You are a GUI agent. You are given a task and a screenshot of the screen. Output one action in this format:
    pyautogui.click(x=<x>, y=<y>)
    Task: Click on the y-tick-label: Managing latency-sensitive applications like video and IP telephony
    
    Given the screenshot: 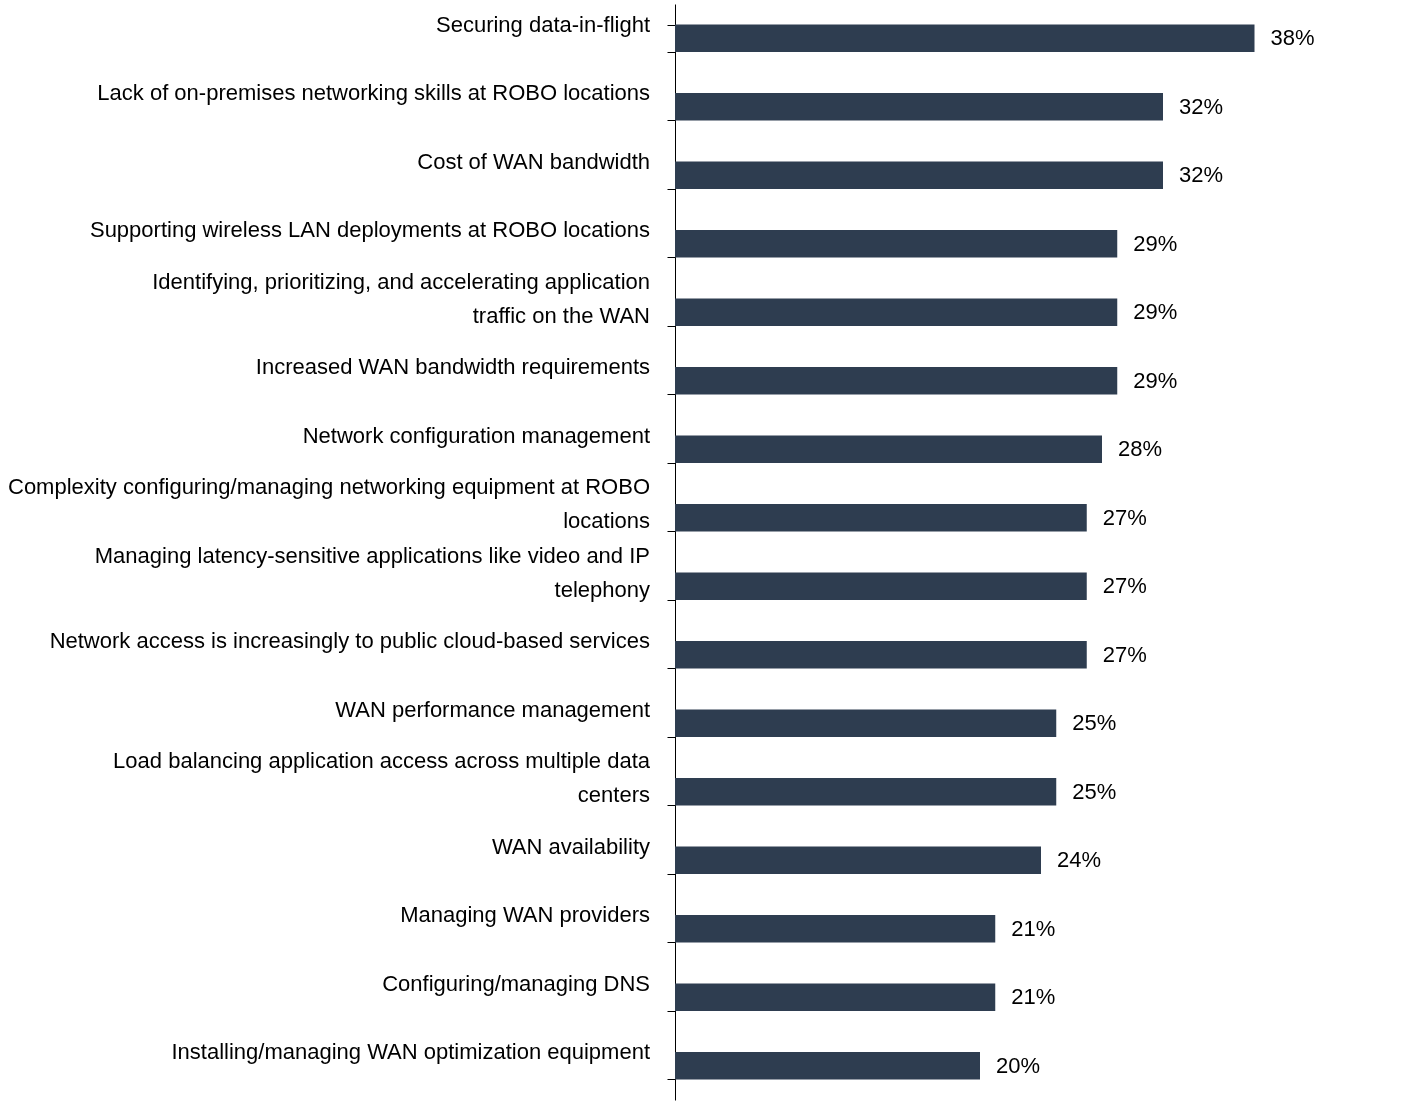 What is the action you would take?
    pyautogui.click(x=372, y=572)
    